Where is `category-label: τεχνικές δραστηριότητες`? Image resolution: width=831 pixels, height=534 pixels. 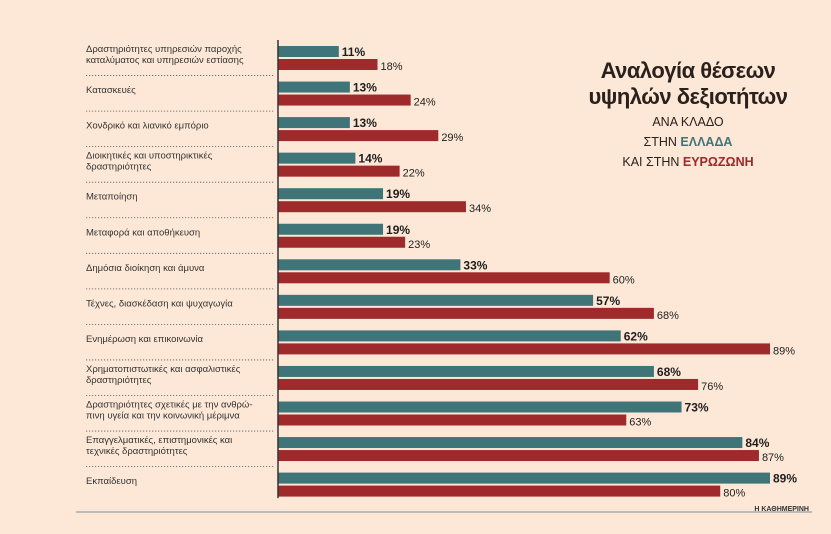 category-label: τεχνικές δραστηριότητες is located at coordinates (137, 451).